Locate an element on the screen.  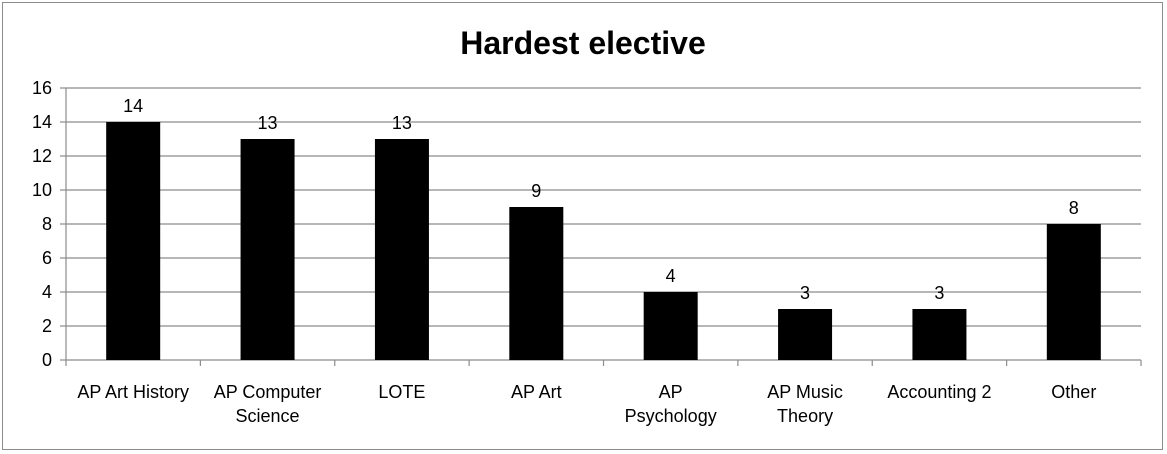
x-tick-label: Psychology is located at coordinates (671, 416).